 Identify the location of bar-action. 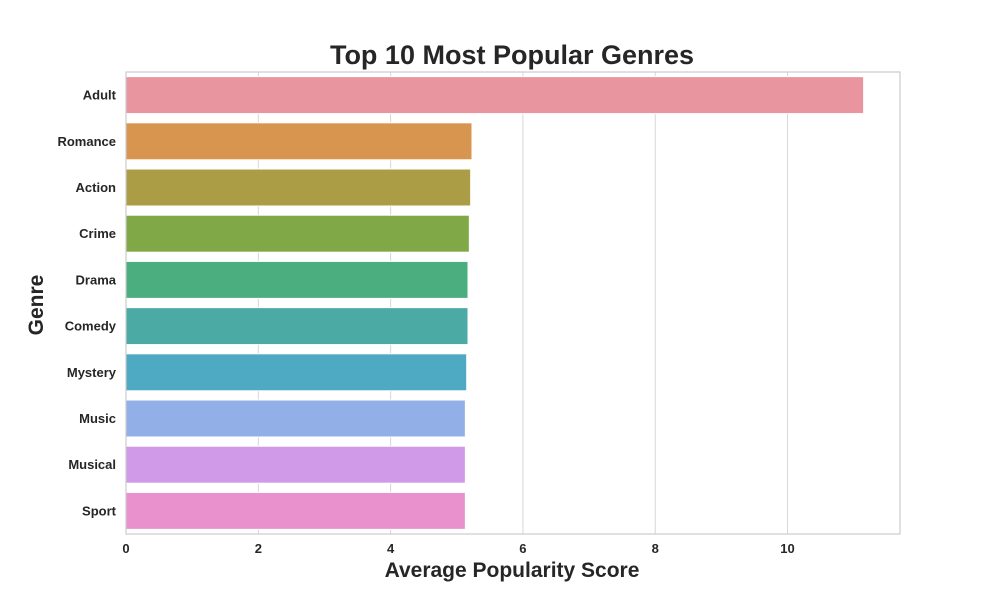
(298, 187).